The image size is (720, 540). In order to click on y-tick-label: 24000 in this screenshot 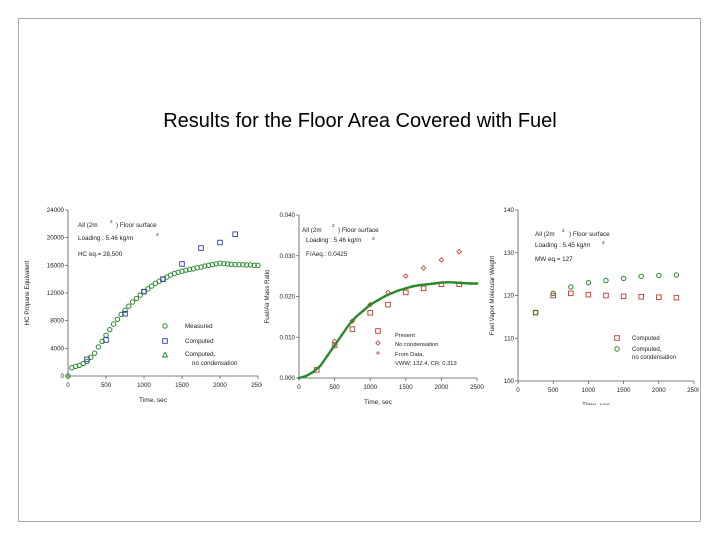, I will do `click(56, 210)`.